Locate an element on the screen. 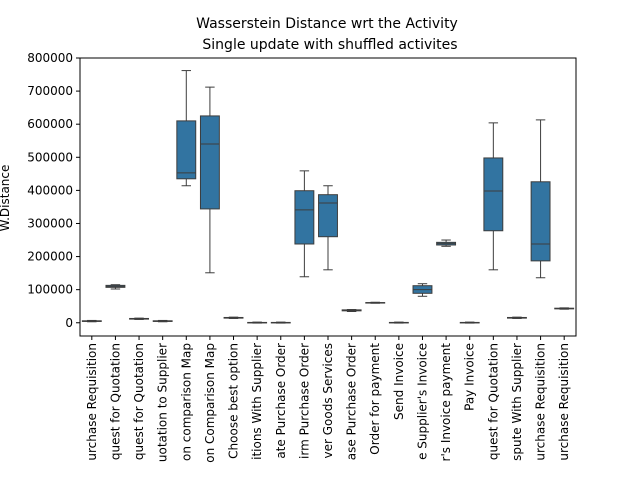 This screenshot has width=640, height=480. y-tick-label: 200000 is located at coordinates (50, 257).